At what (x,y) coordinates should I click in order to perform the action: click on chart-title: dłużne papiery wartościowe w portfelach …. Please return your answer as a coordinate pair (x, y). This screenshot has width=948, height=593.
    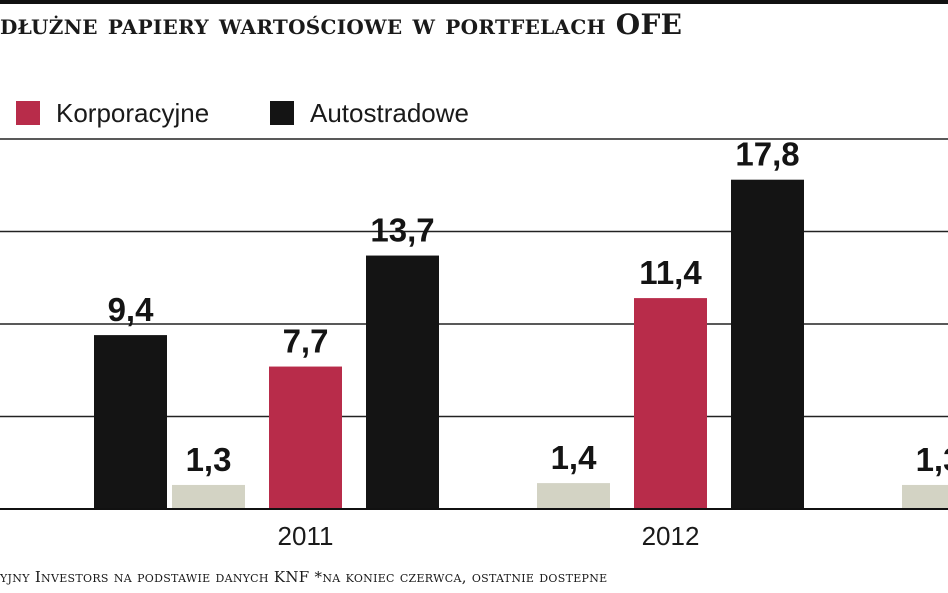
    Looking at the image, I should click on (341, 24).